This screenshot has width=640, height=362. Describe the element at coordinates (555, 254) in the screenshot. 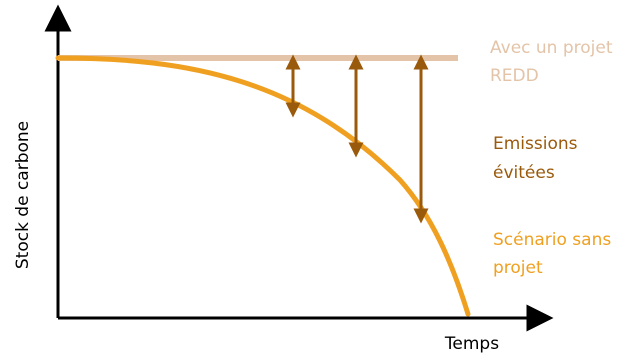

I see `legend-without-project: Scénario sans projet` at that location.